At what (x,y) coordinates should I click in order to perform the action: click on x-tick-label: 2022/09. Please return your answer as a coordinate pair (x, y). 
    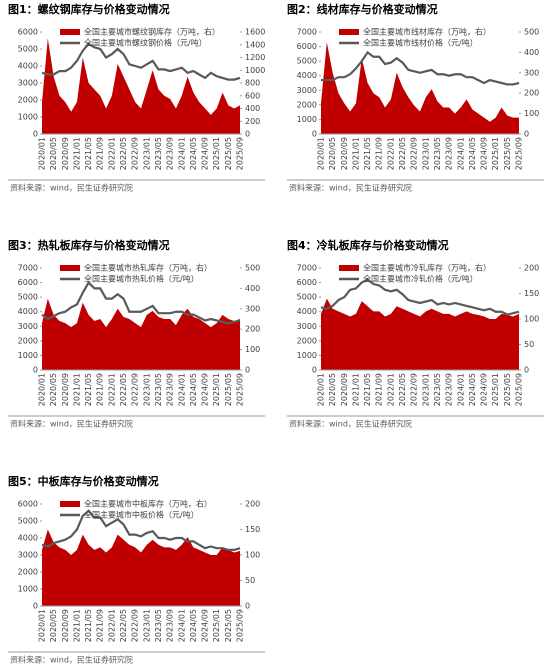
    Looking at the image, I should click on (135, 389).